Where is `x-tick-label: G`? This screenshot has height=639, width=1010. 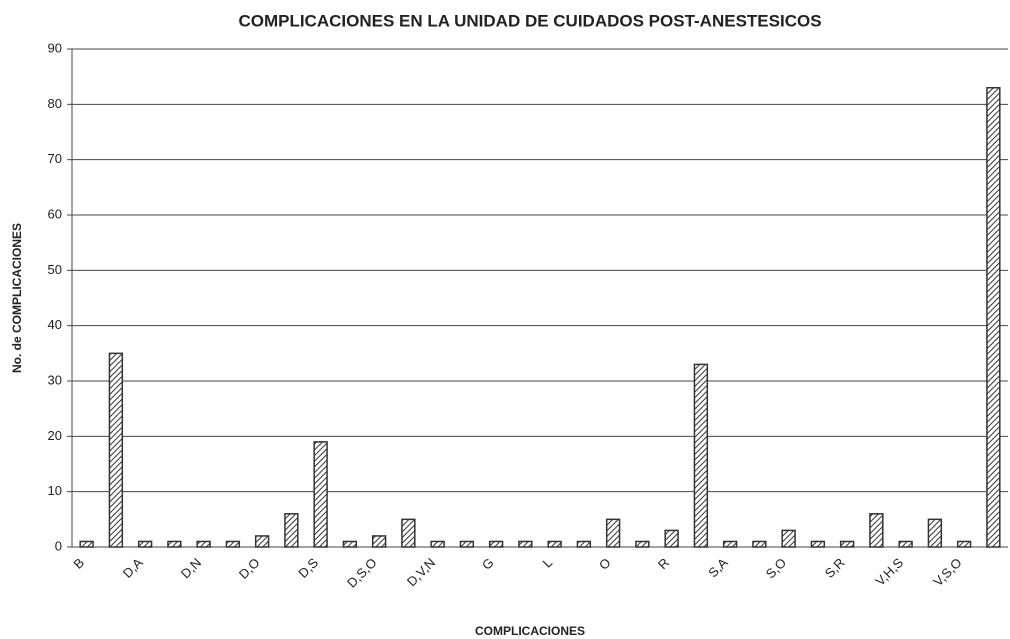 x-tick-label: G is located at coordinates (488, 564).